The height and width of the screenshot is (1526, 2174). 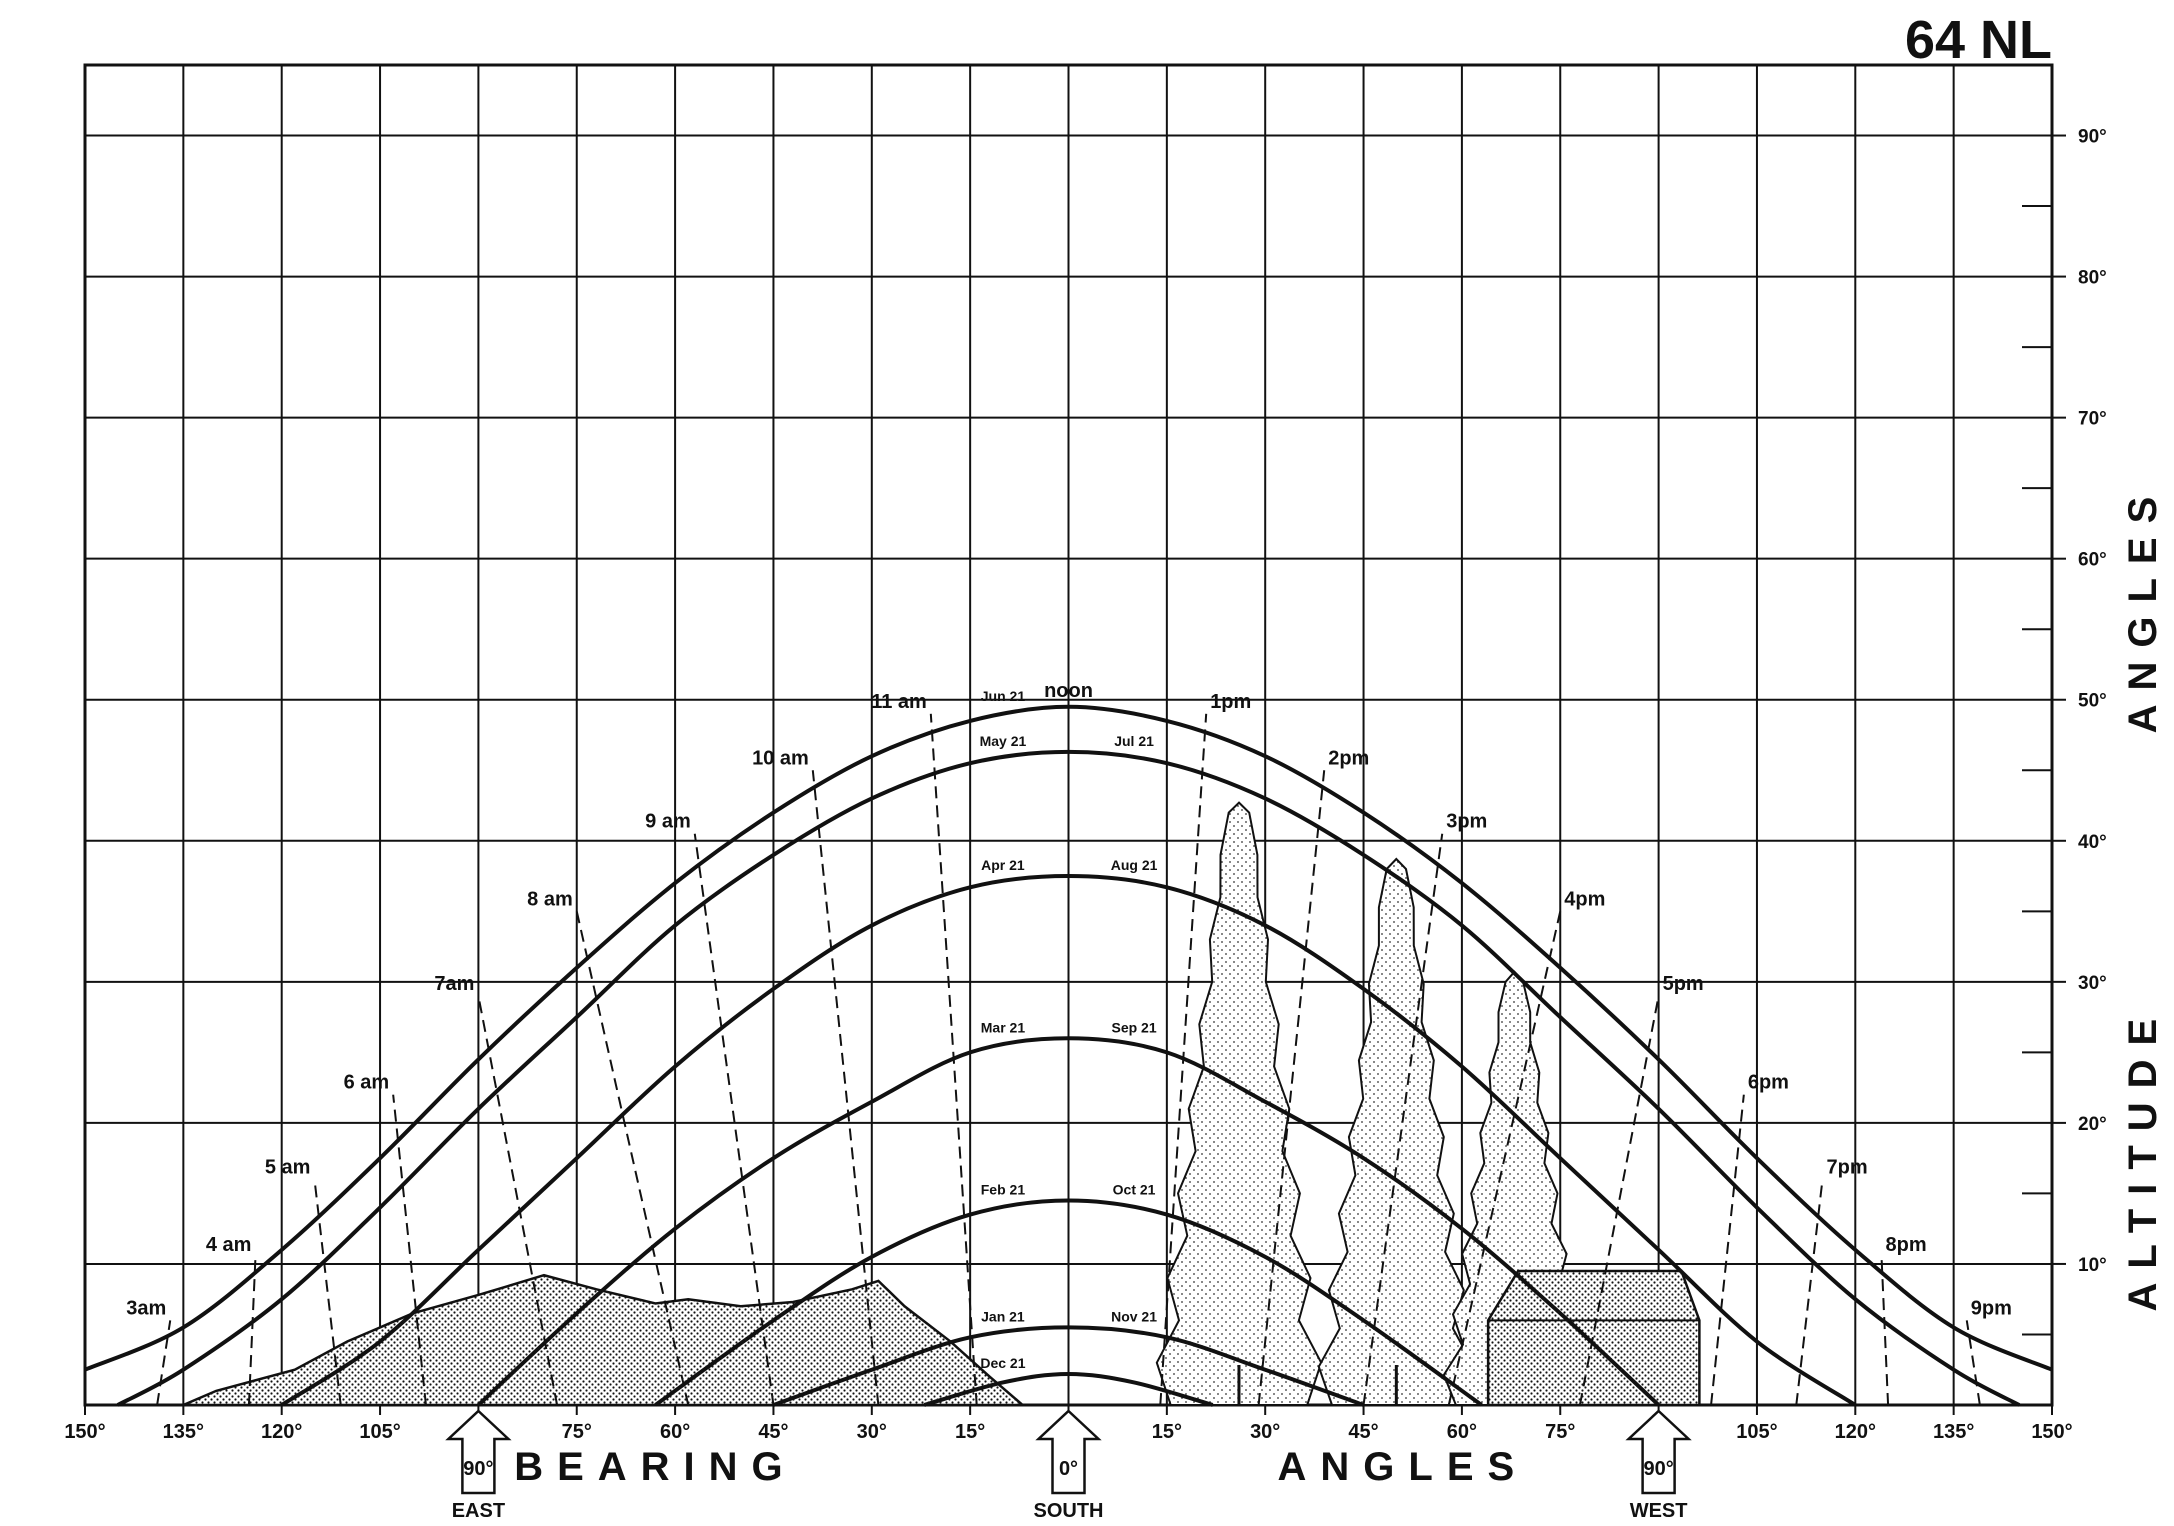 I want to click on date-label-left: Jan 21, so click(x=1003, y=1316).